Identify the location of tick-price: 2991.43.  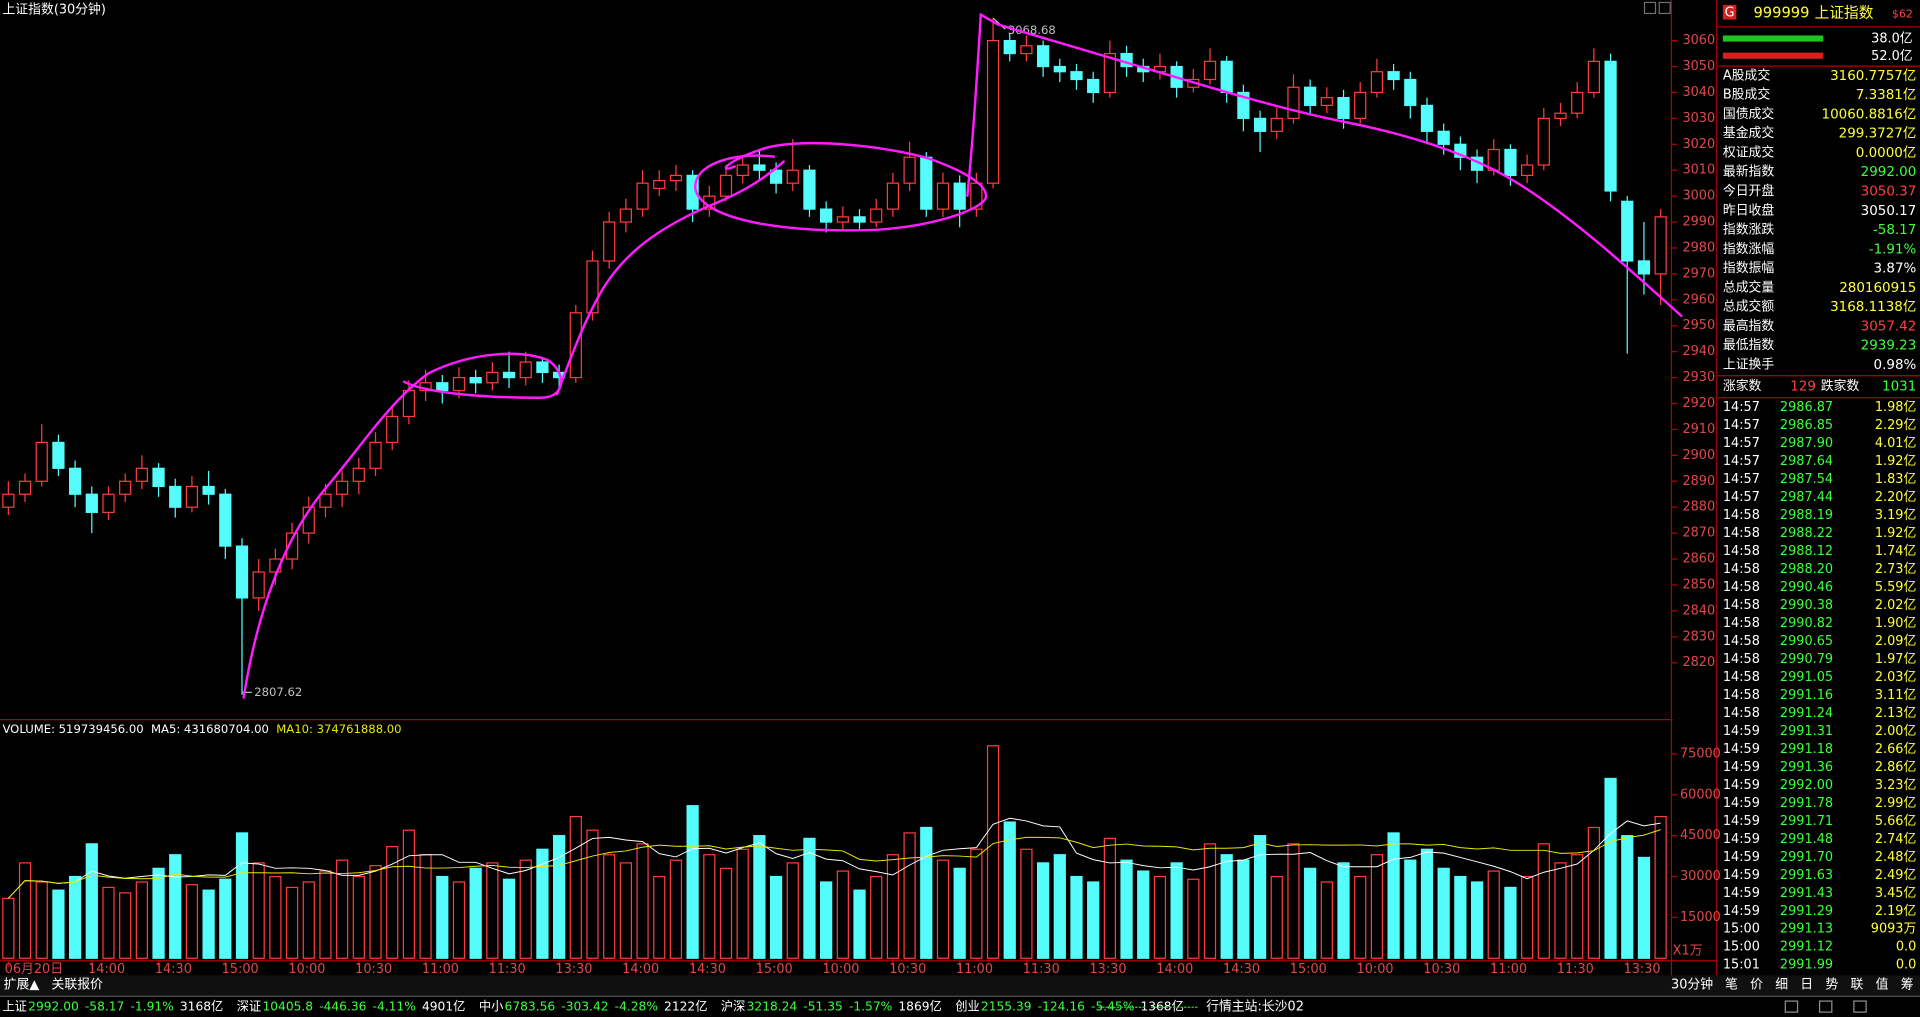
(1806, 893).